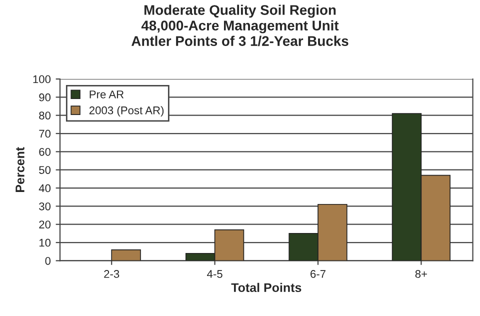 The image size is (480, 316). What do you see at coordinates (126, 255) in the screenshot?
I see `bar` at bounding box center [126, 255].